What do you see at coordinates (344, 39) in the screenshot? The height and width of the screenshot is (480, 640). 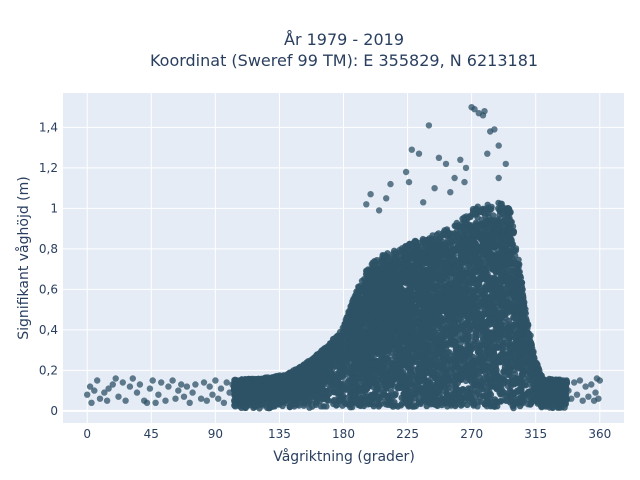 I see `chart-title-line1: År 1979 - 2019` at bounding box center [344, 39].